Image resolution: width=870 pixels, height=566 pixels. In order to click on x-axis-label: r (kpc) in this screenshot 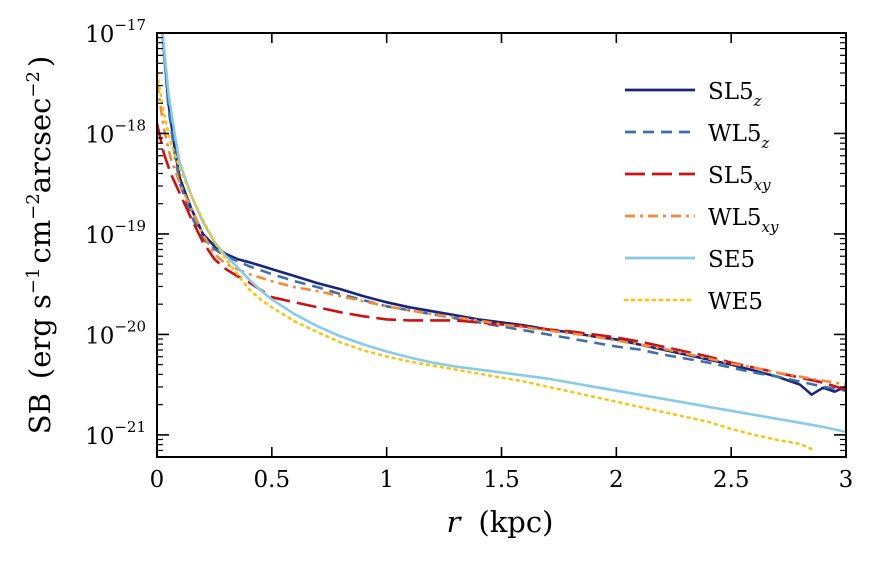, I will do `click(500, 522)`.